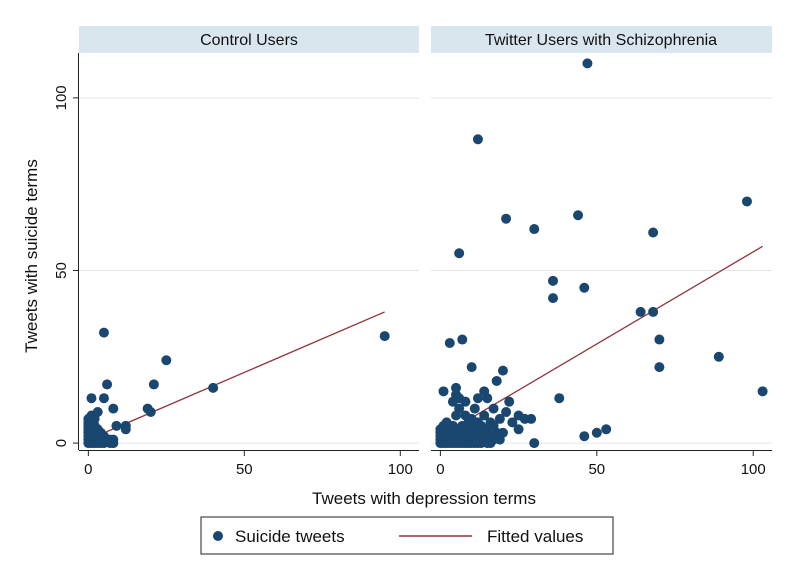  What do you see at coordinates (424, 498) in the screenshot?
I see `x-axis-title: Tweets with depression terms` at bounding box center [424, 498].